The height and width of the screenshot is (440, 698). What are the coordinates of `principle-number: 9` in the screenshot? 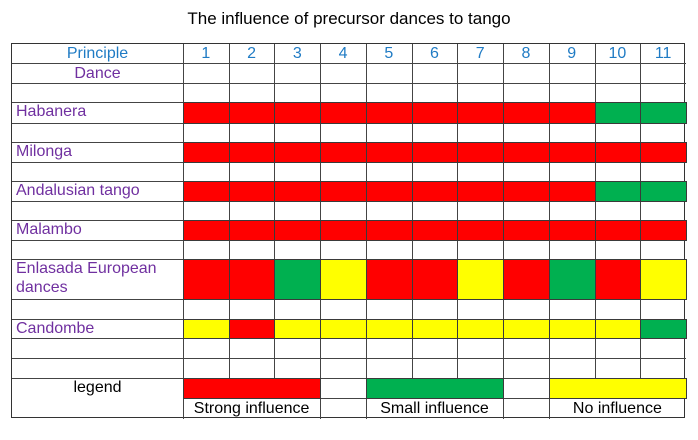 It's located at (572, 53).